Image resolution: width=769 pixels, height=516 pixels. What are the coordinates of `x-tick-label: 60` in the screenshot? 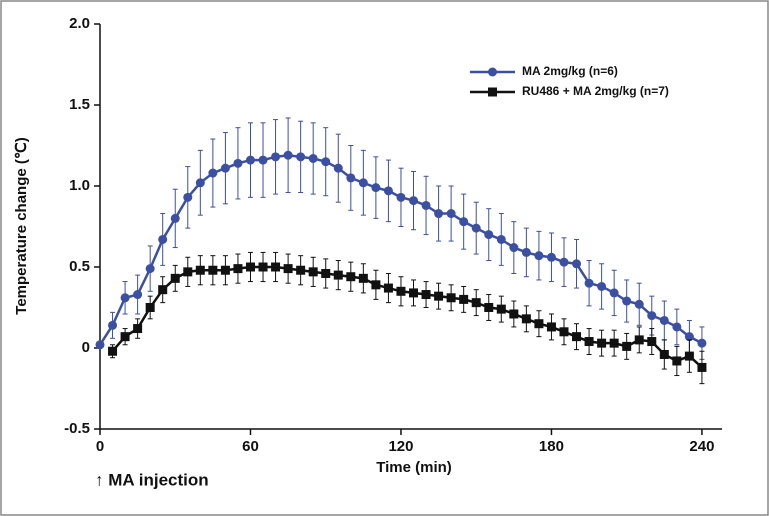 It's located at (250, 446).